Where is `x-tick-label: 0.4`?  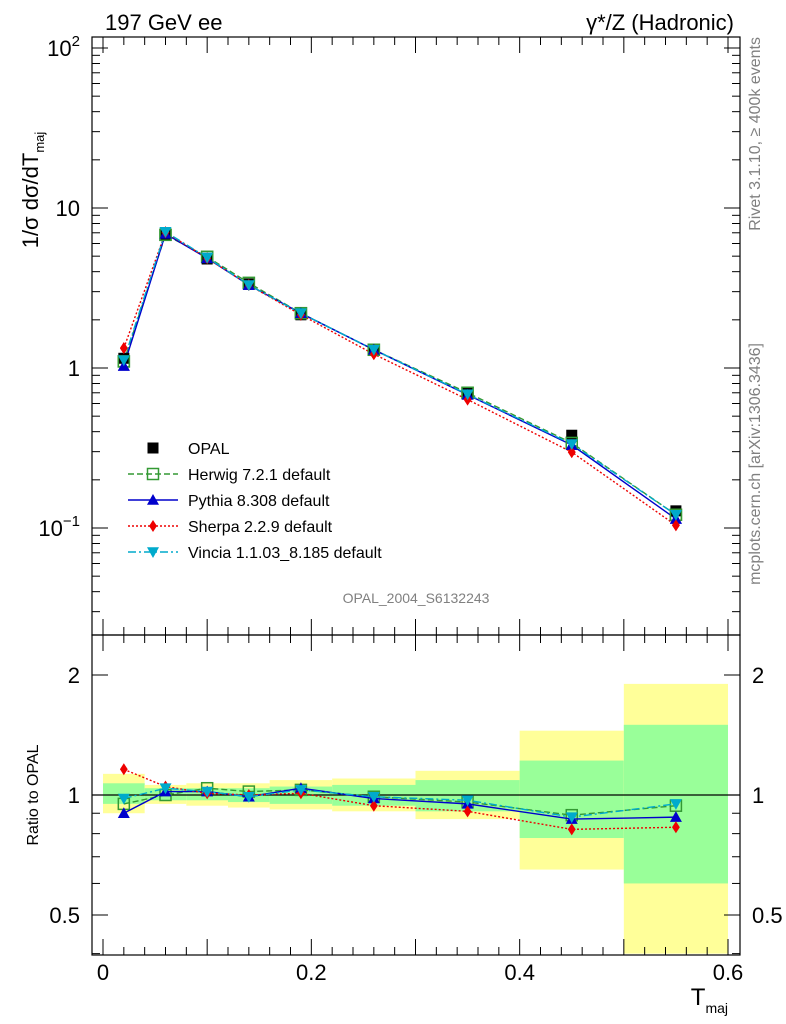 x-tick-label: 0.4 is located at coordinates (519, 972).